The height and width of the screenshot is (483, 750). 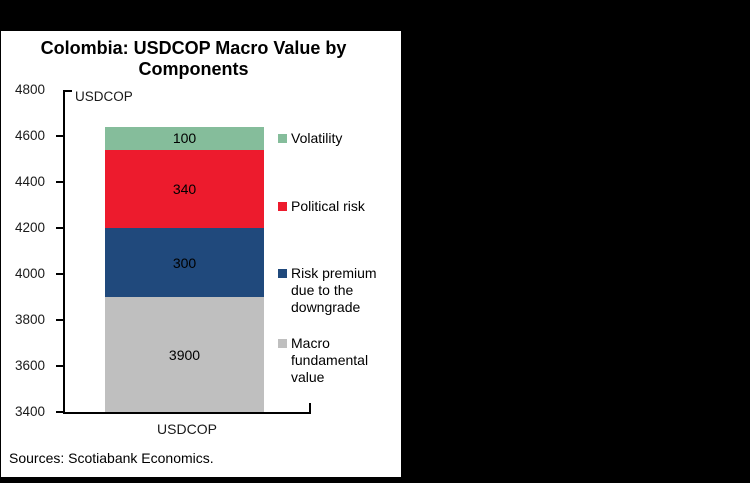 What do you see at coordinates (67, 91) in the screenshot?
I see `y-axis-end-tick` at bounding box center [67, 91].